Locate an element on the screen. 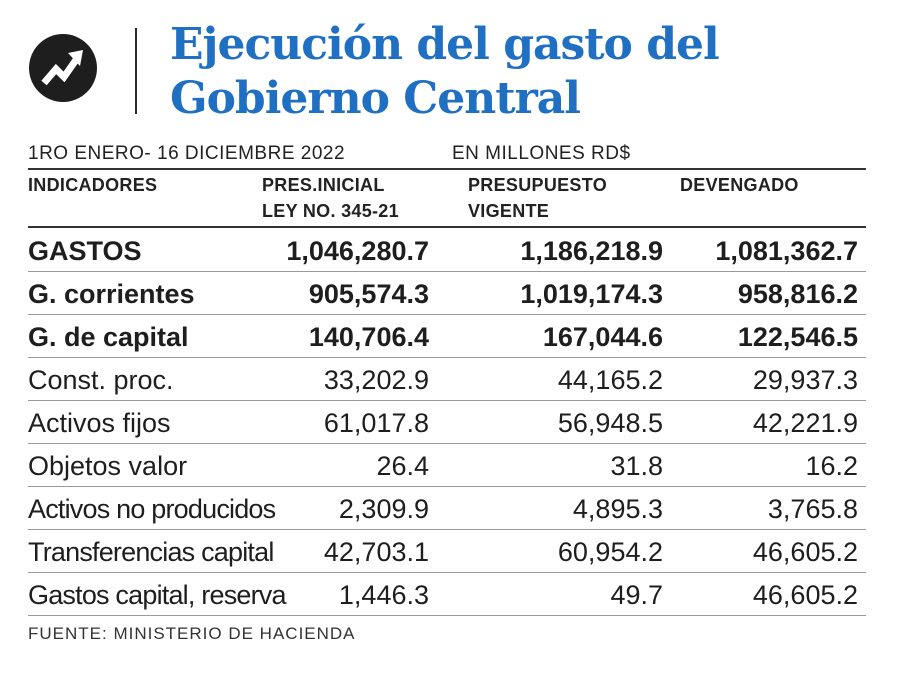 The height and width of the screenshot is (675, 909). period-label: 1RO ENERO- 16 DICIEMBRE 2022 is located at coordinates (187, 153).